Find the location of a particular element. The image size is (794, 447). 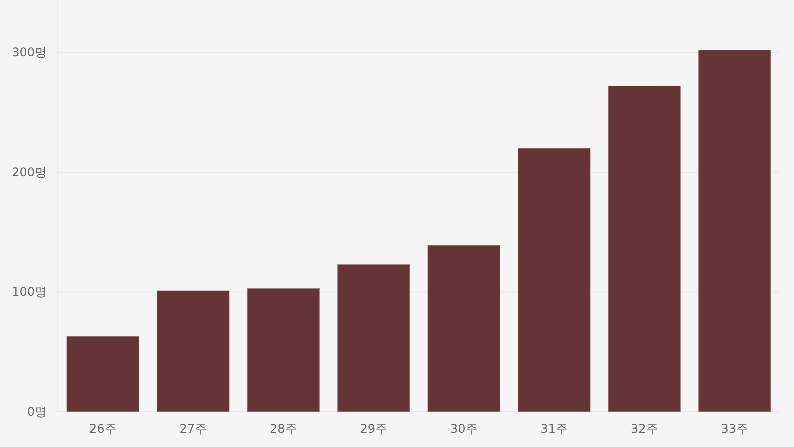

x-tick-label: 29주 is located at coordinates (374, 429).